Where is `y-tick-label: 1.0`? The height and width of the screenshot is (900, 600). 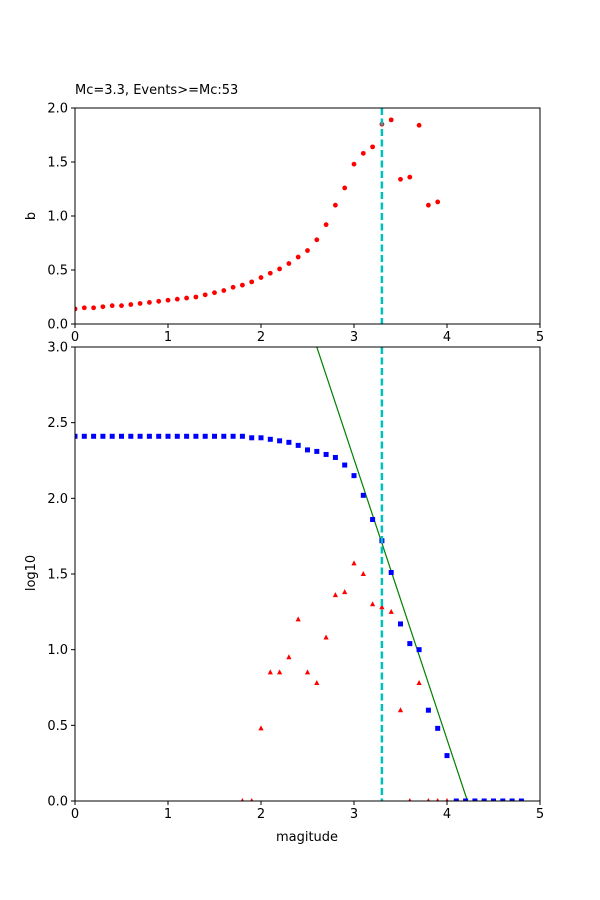
y-tick-label: 1.0 is located at coordinates (57, 650).